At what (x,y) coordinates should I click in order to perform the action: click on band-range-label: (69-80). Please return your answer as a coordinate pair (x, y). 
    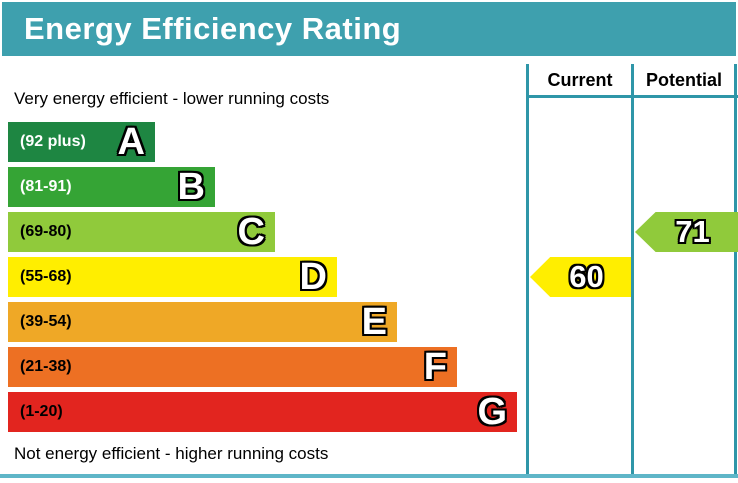
    Looking at the image, I should click on (46, 231).